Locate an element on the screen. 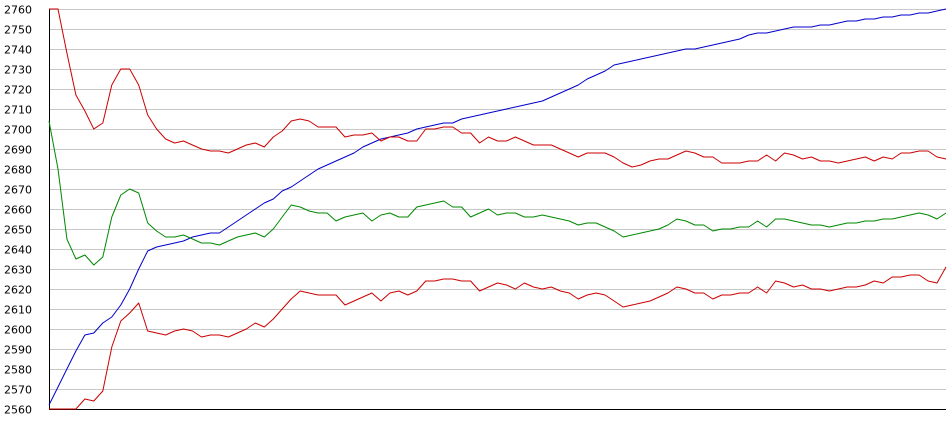 Image resolution: width=950 pixels, height=440 pixels. y-tick-label-2680: 2680 is located at coordinates (18, 170).